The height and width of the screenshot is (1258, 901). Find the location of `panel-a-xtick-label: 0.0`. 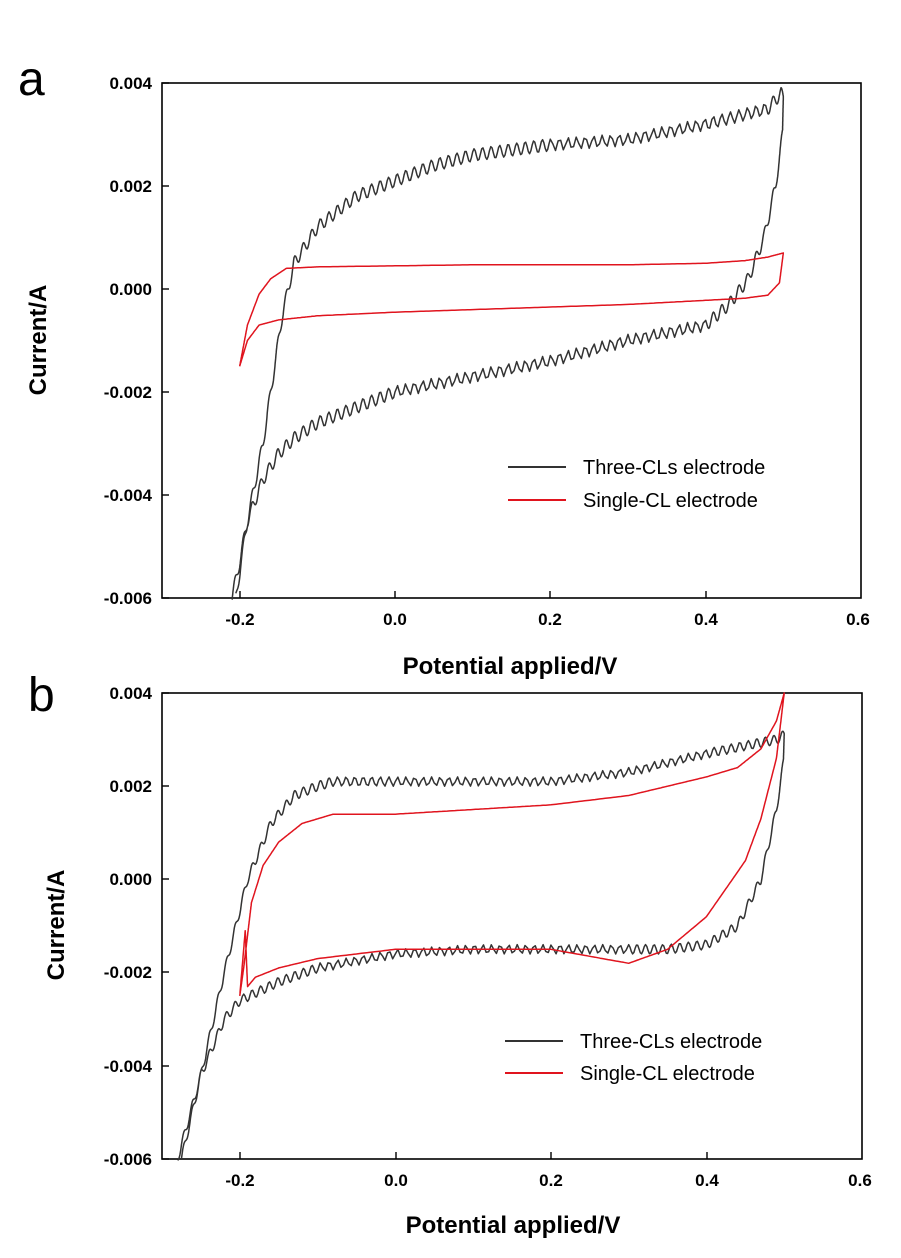

panel-a-xtick-label: 0.0 is located at coordinates (395, 619).